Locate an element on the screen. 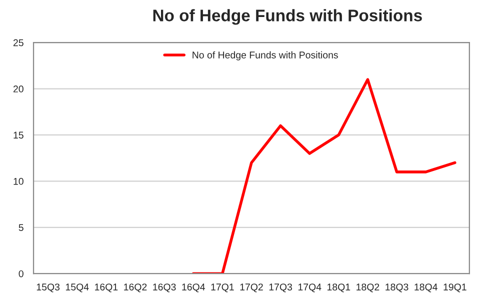 Image resolution: width=479 pixels, height=304 pixels. x-tick-label: 15Q4 is located at coordinates (77, 288).